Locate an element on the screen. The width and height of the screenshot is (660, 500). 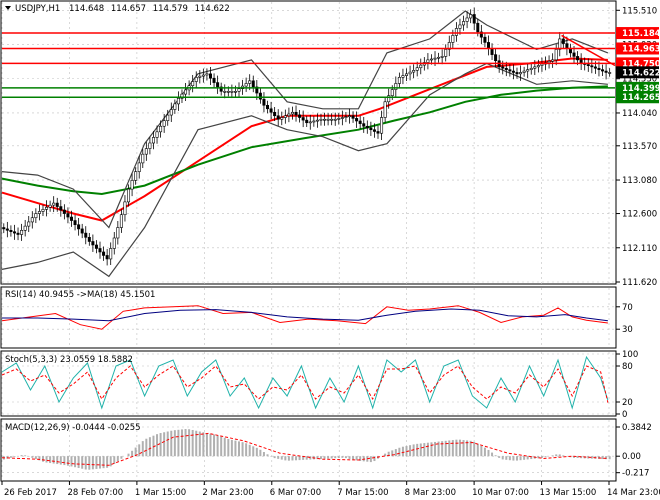
stoch-pane: Stoch(5,3,3) 23.0559 18.5882 100 80 20 0 is located at coordinates (319, 385).